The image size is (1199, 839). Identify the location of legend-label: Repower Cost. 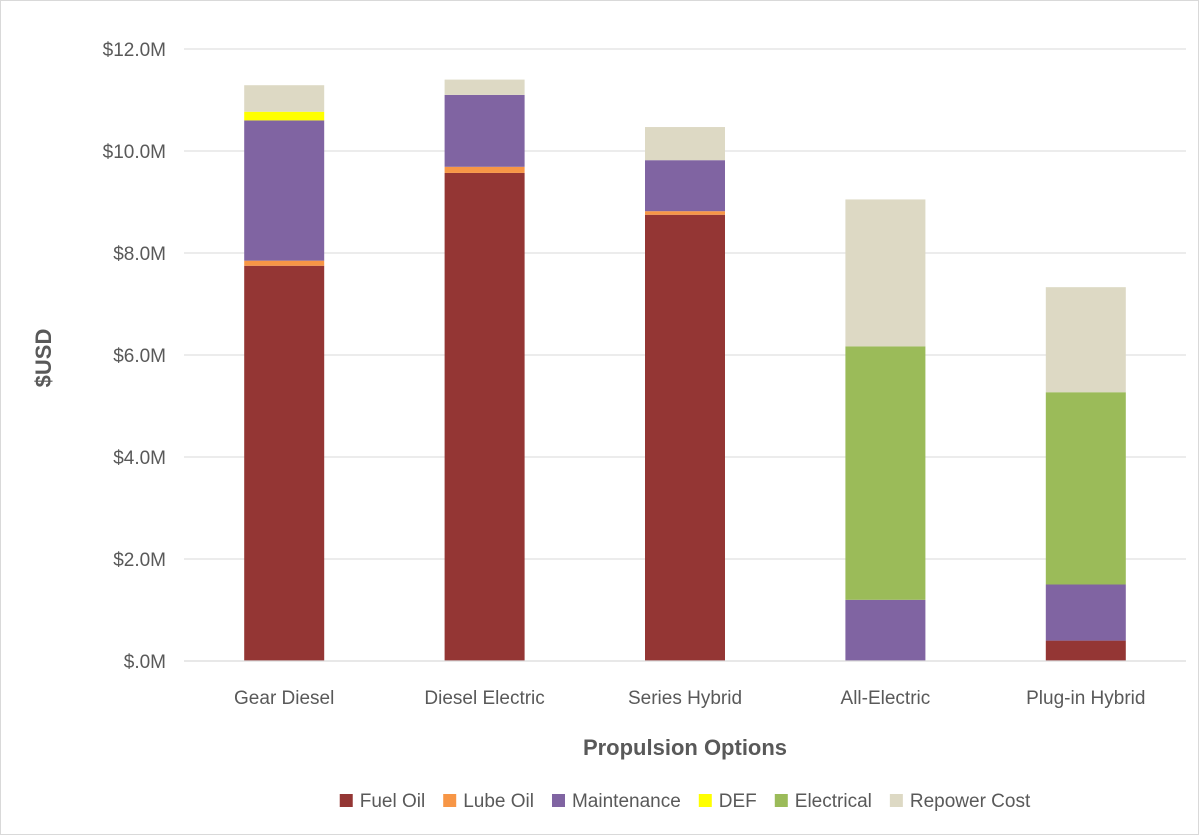
(970, 801).